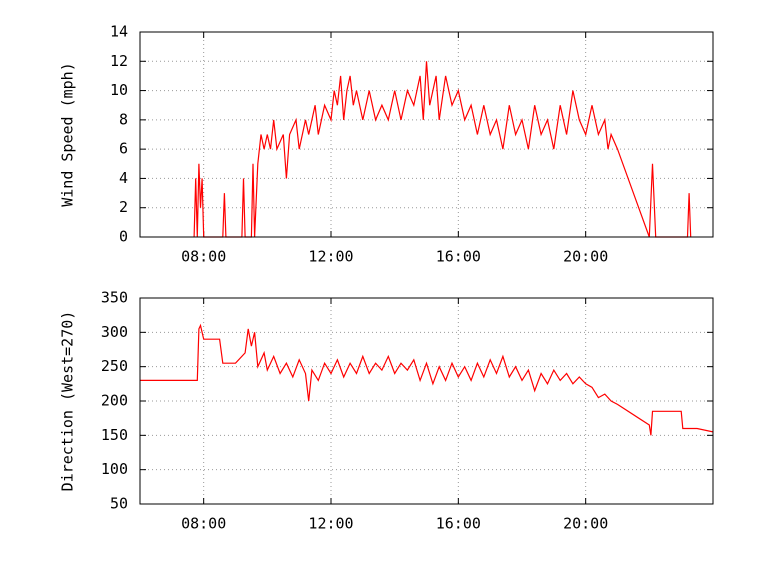 The height and width of the screenshot is (572, 764). What do you see at coordinates (123, 119) in the screenshot?
I see `y-tick-label: 8` at bounding box center [123, 119].